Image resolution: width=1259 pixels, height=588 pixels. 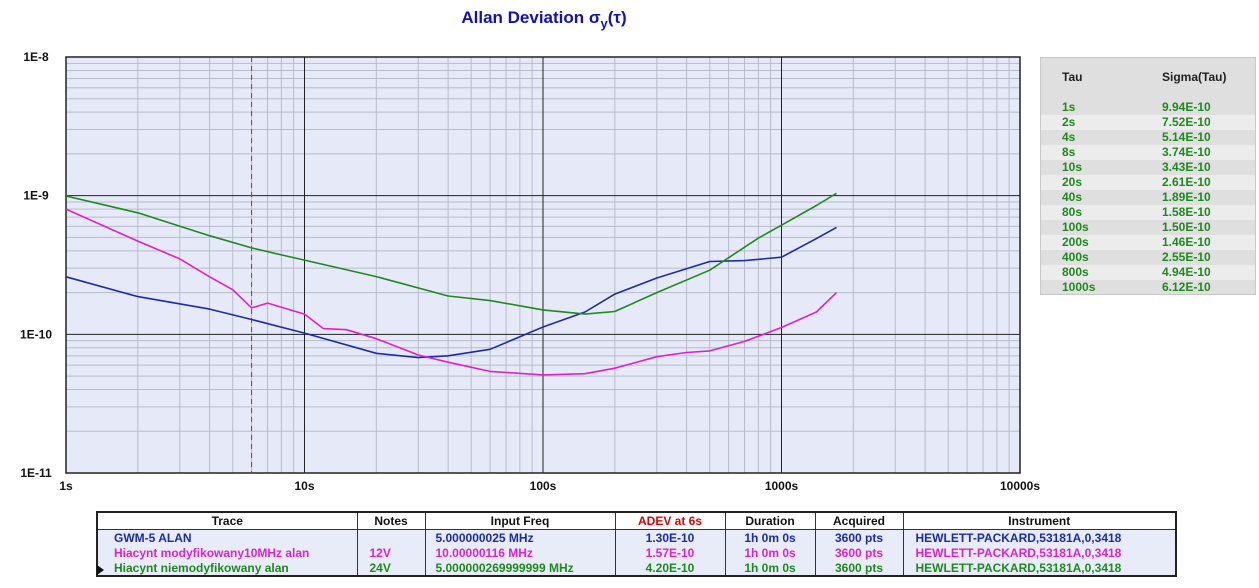 What do you see at coordinates (100, 570) in the screenshot?
I see `selected-row-marker-icon` at bounding box center [100, 570].